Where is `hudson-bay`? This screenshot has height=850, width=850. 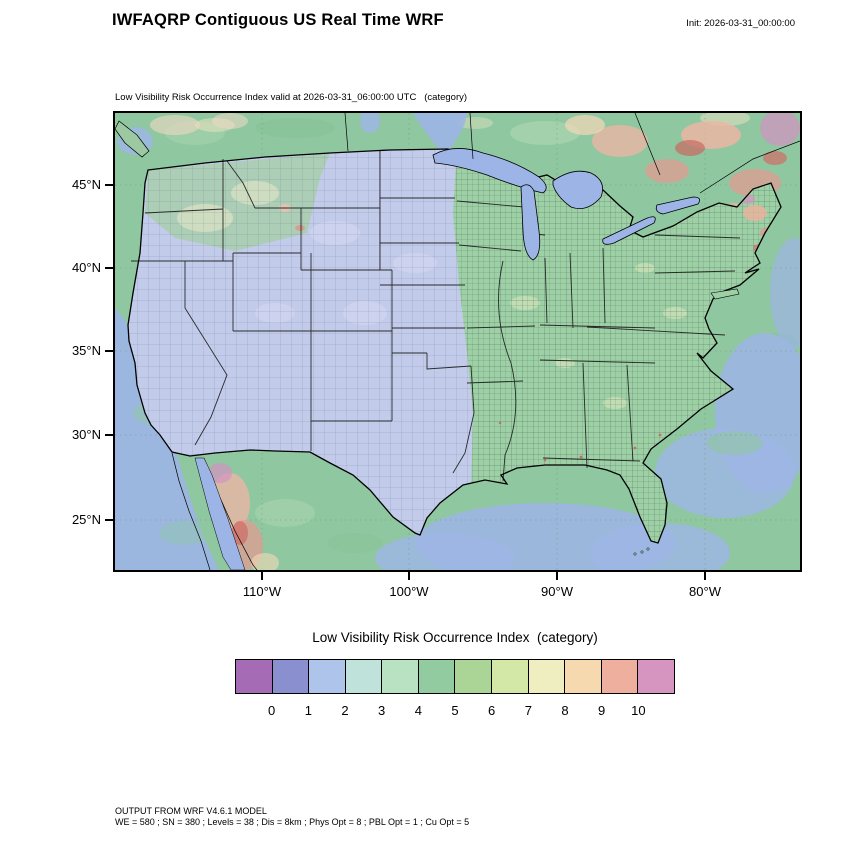 hudson-bay is located at coordinates (440, 134).